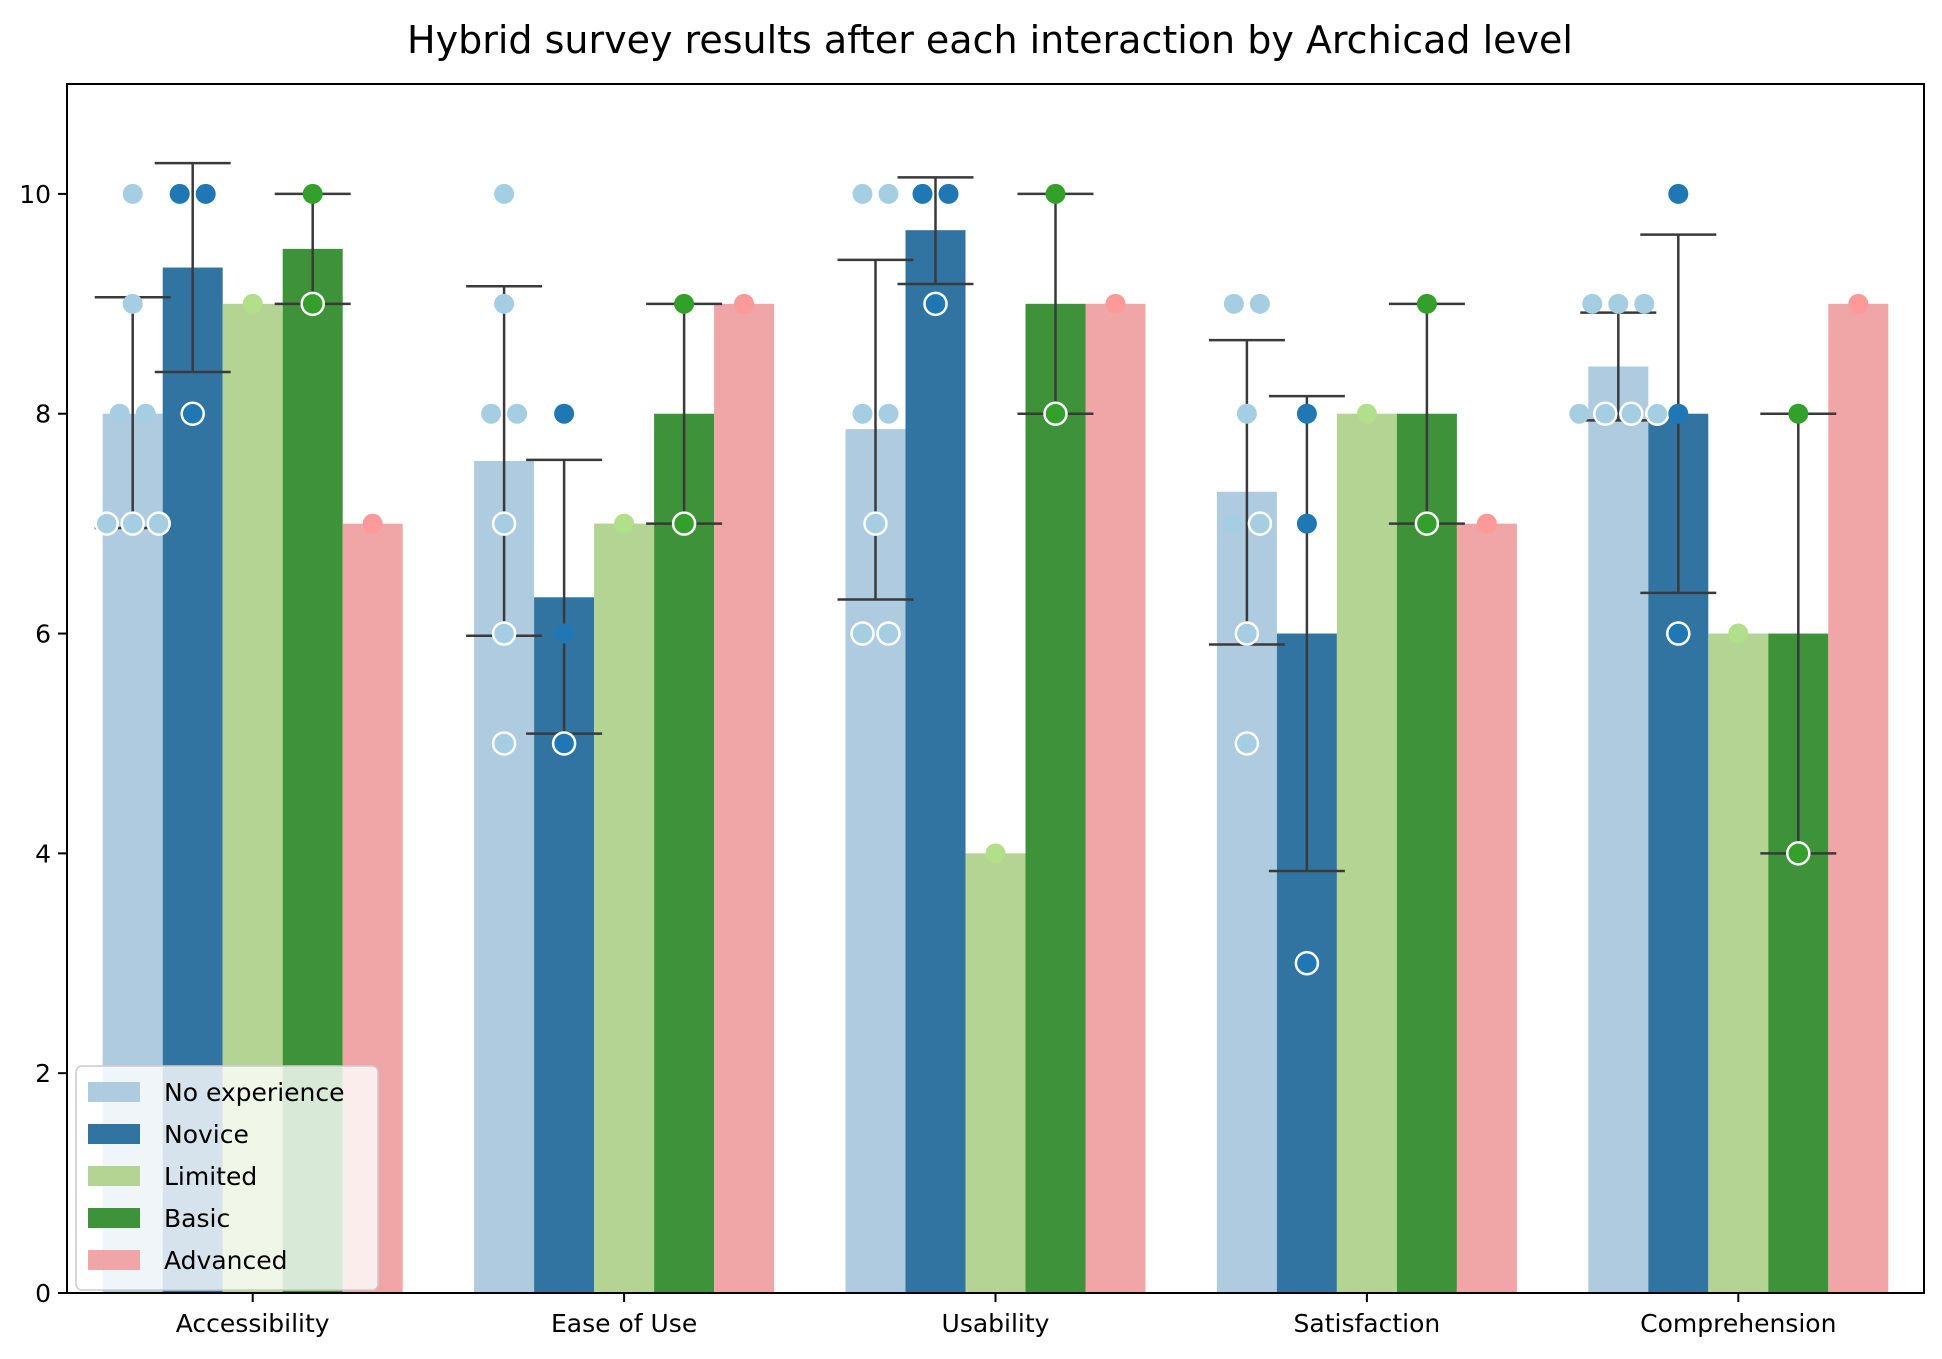 The height and width of the screenshot is (1359, 1942). What do you see at coordinates (254, 1092) in the screenshot?
I see `legend-label-0: No experience` at bounding box center [254, 1092].